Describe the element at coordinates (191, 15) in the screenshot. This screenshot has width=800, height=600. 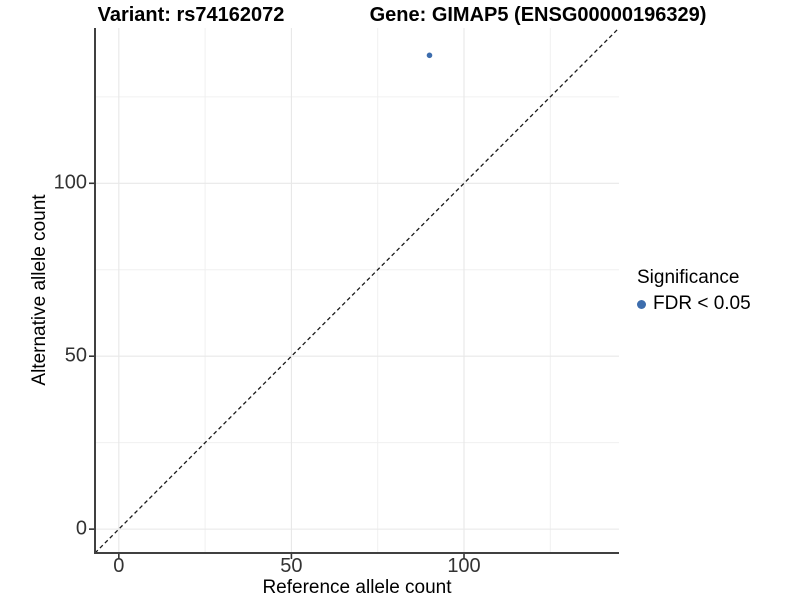
I see `plot-title-variant: Variant: rs74162072` at that location.